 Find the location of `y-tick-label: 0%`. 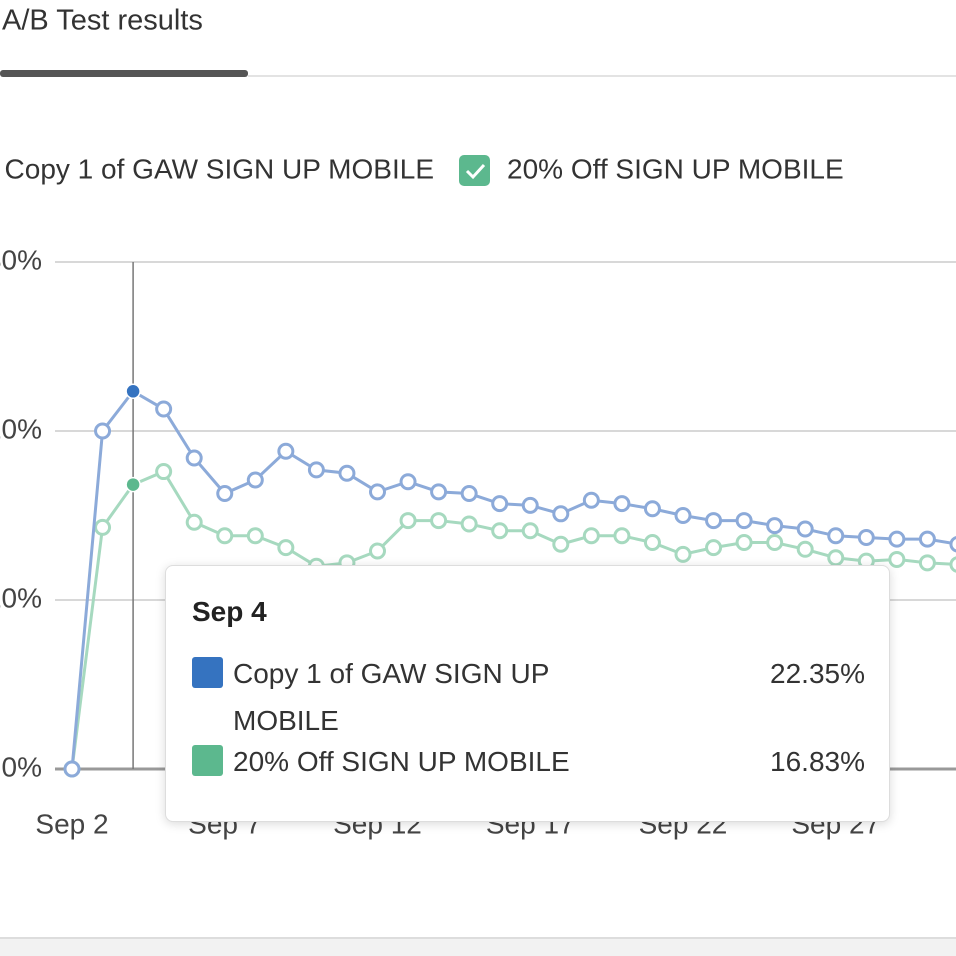

y-tick-label: 0% is located at coordinates (22, 766).